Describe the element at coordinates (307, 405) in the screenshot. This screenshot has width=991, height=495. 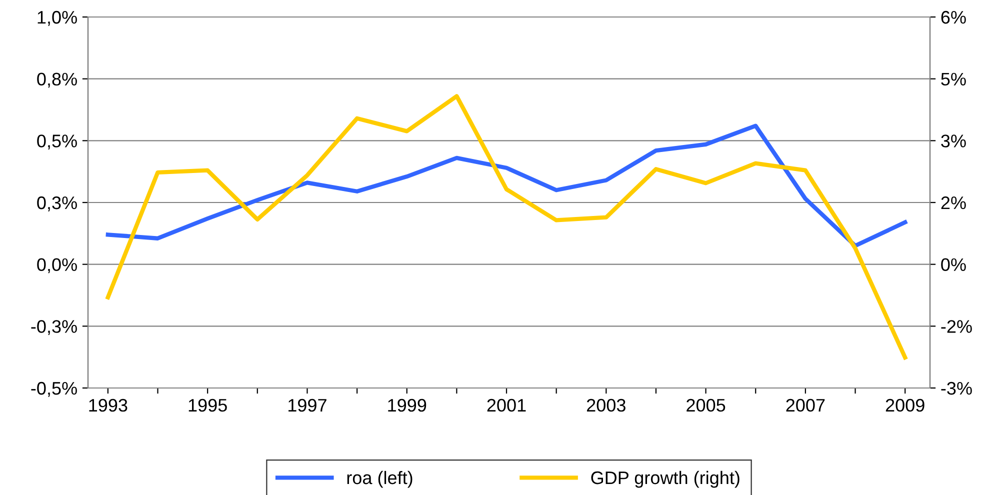
I see `x-tick-label: 1997` at that location.